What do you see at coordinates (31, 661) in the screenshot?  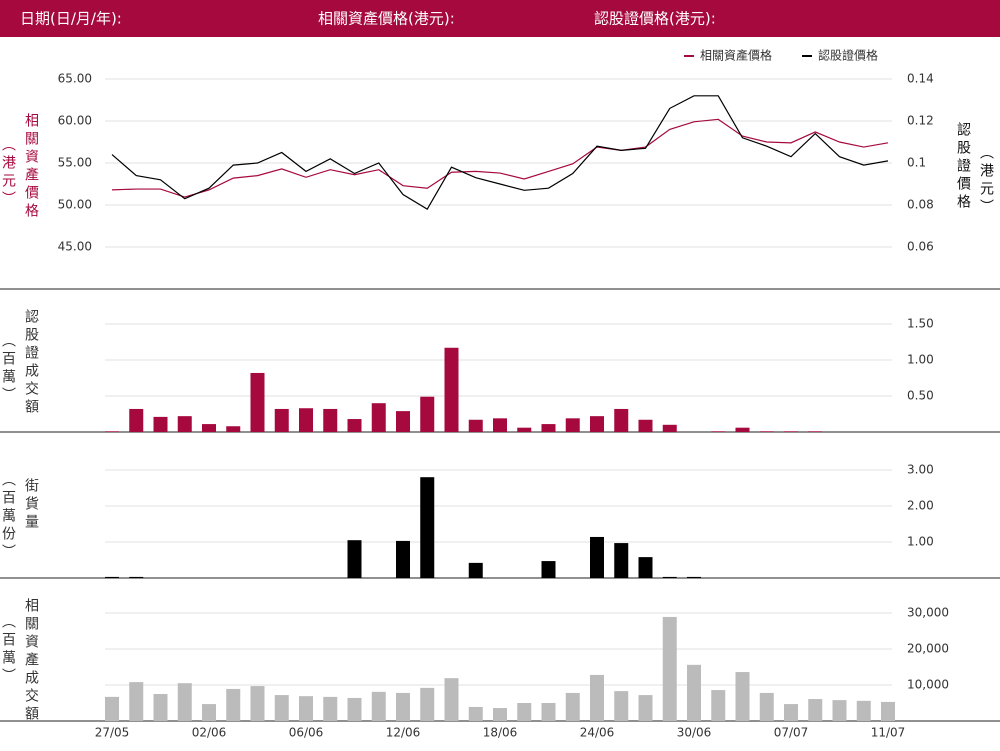 I see `y-axis-title: 相關資產成交額` at bounding box center [31, 661].